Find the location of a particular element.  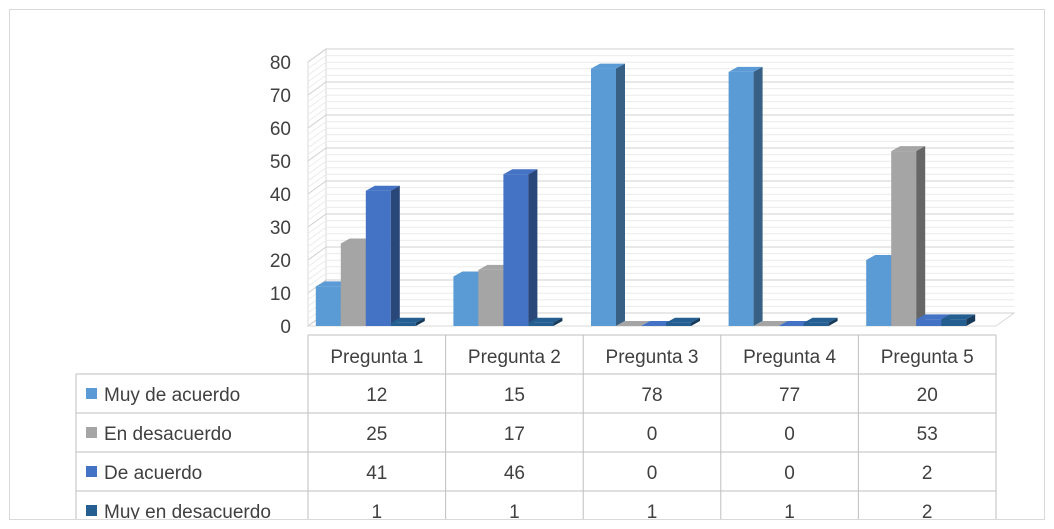

y-tick-label: 60 is located at coordinates (280, 129).